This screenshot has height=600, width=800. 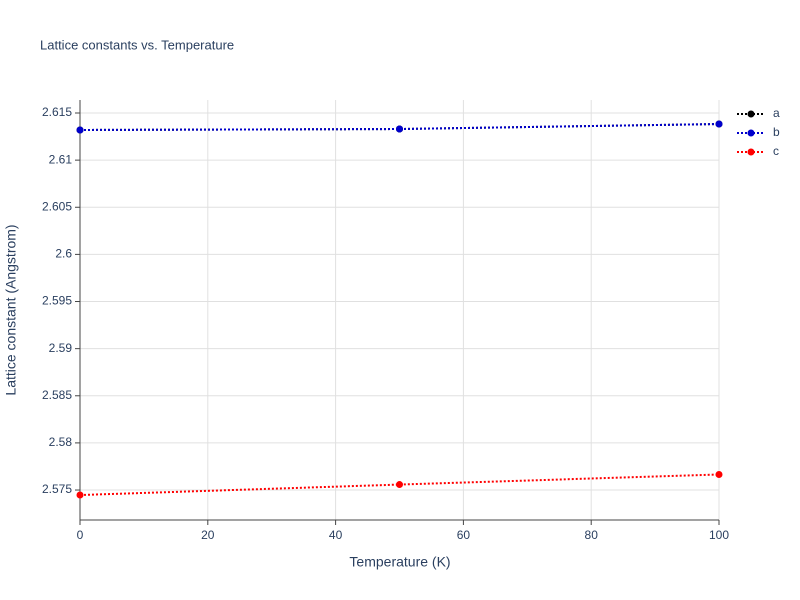 What do you see at coordinates (57, 395) in the screenshot?
I see `y-tick-label: 2.585` at bounding box center [57, 395].